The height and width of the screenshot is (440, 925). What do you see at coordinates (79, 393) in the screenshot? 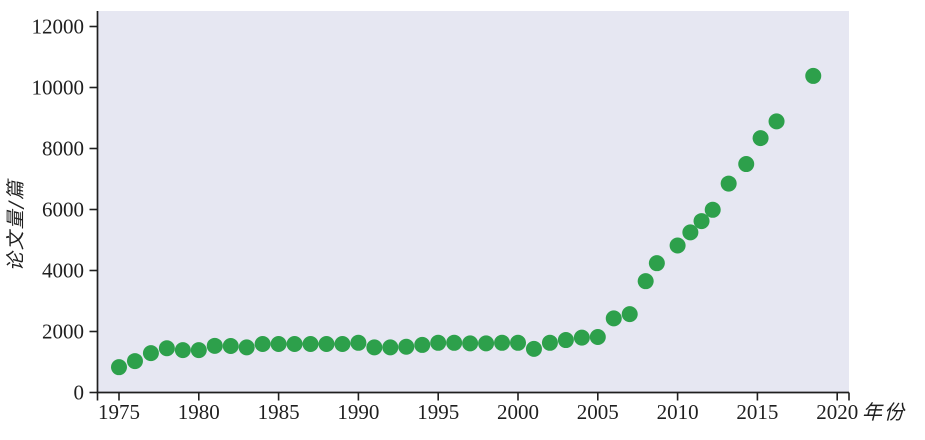
I see `y-tick-label: 0` at bounding box center [79, 393].